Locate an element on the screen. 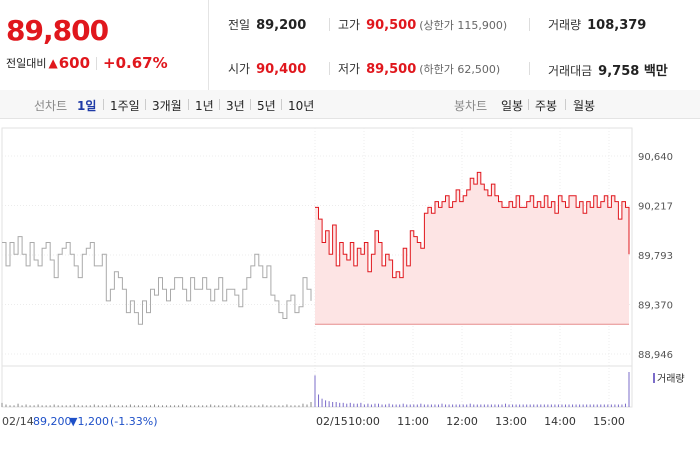 This screenshot has width=700, height=450. x-tick-label: 10:00 is located at coordinates (364, 421).